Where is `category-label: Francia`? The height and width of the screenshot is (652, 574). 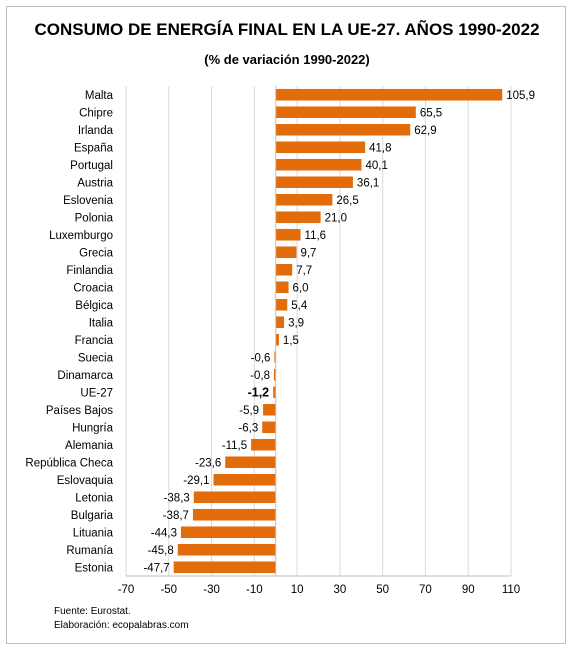 category-label: Francia is located at coordinates (94, 341).